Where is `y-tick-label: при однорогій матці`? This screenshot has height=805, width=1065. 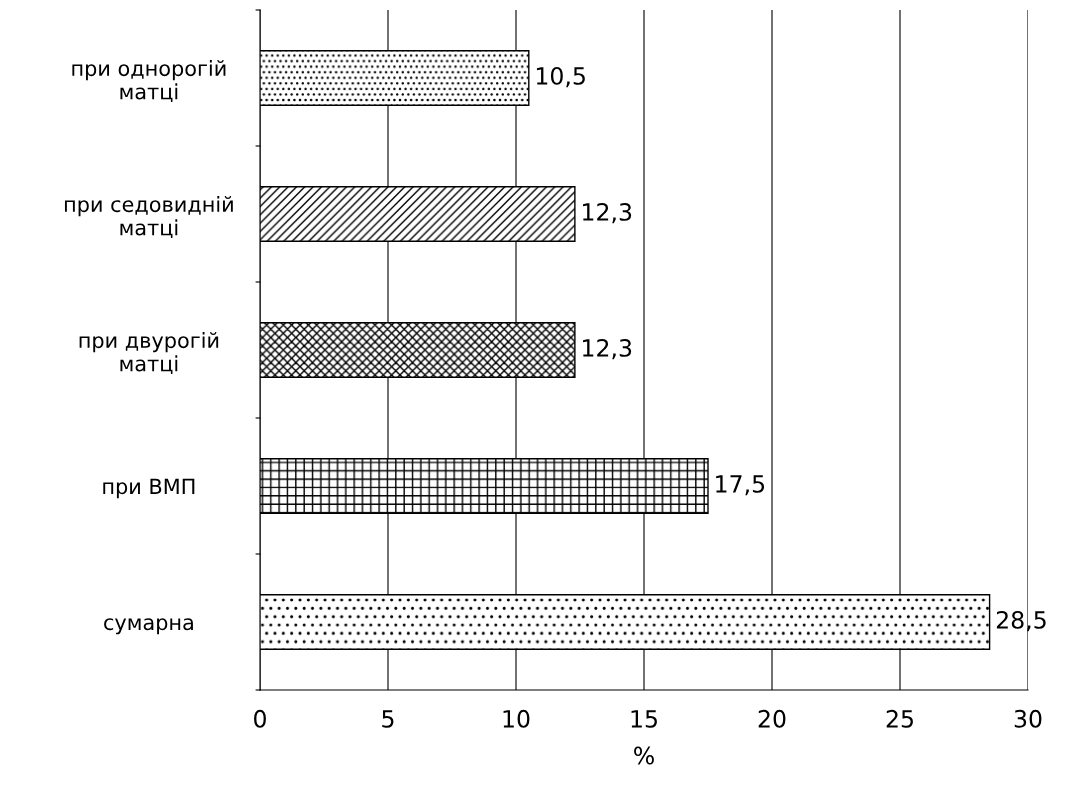
y-tick-label: при однорогій матці is located at coordinates (149, 81).